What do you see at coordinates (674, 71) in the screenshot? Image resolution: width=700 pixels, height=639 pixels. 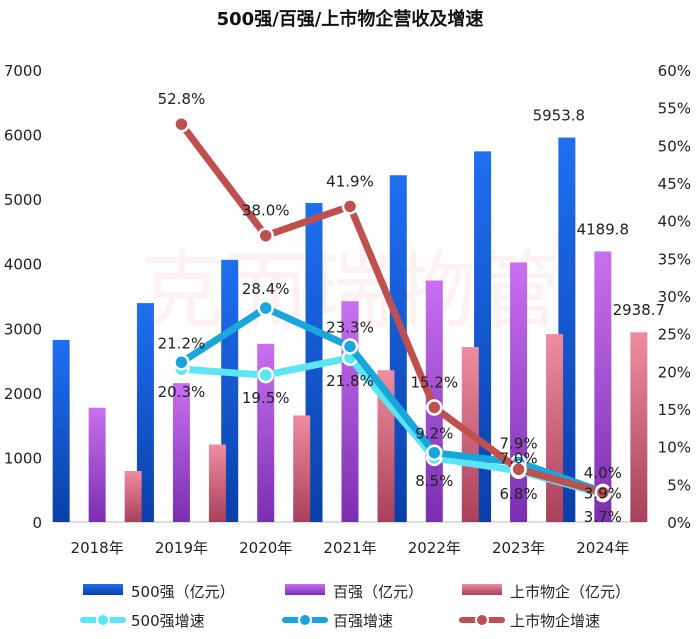 I see `y-right-tick-label: 60%` at bounding box center [674, 71].